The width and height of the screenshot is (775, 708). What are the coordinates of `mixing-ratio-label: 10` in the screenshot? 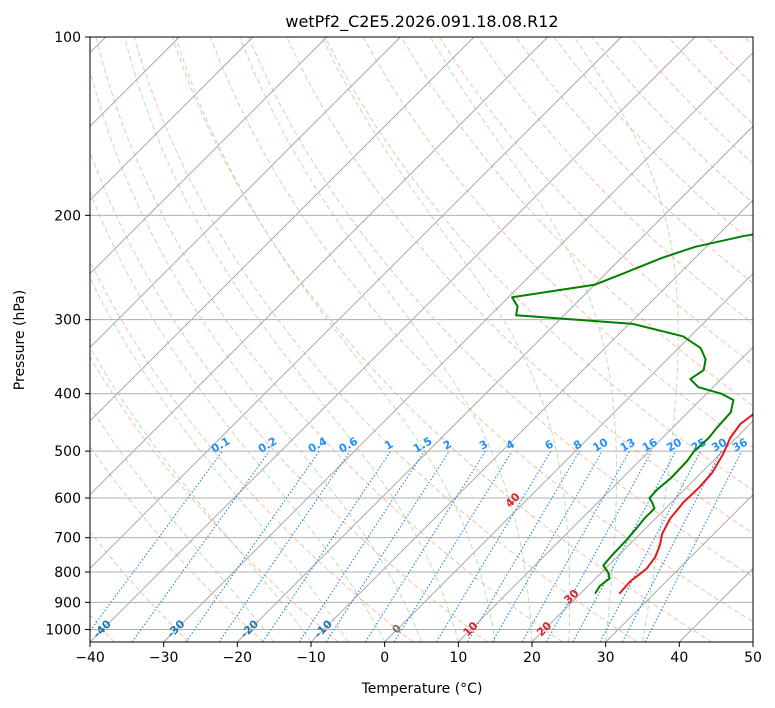 It's located at (601, 444).